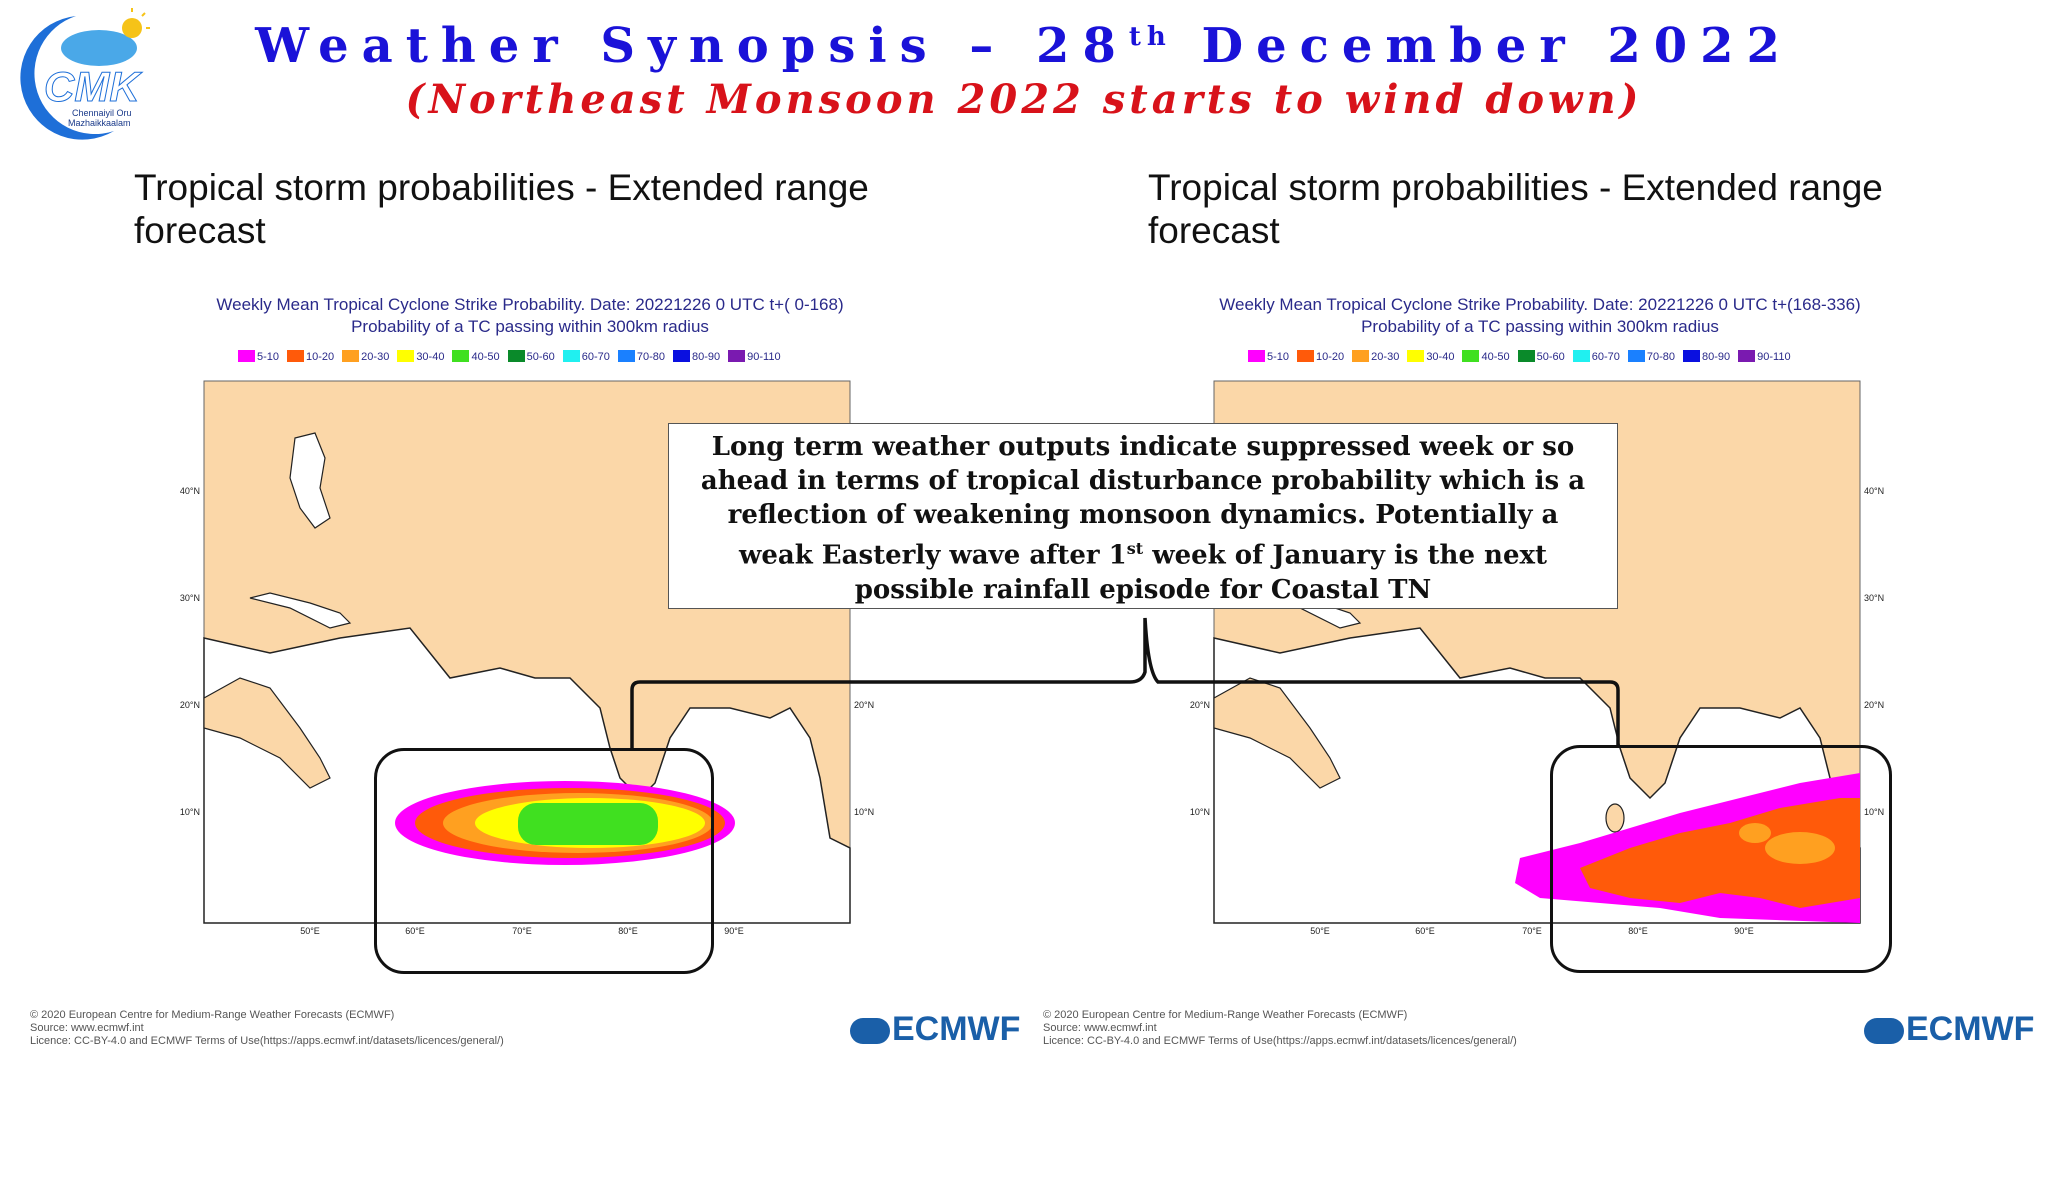  I want to click on legend-item: 10-20, so click(310, 356).